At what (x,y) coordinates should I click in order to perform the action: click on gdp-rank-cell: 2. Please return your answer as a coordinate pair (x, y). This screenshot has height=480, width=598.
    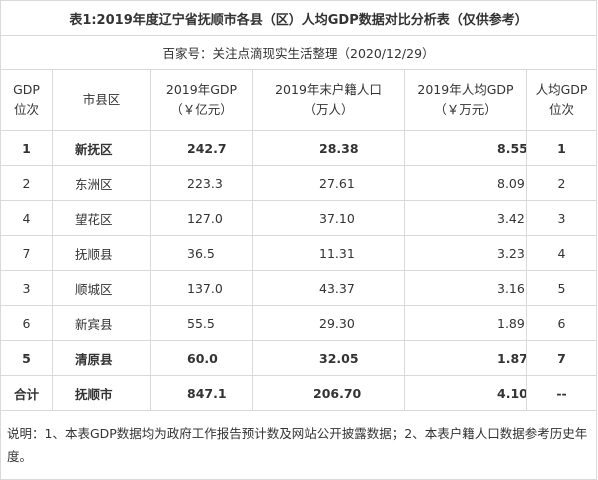
    Looking at the image, I should click on (26, 183).